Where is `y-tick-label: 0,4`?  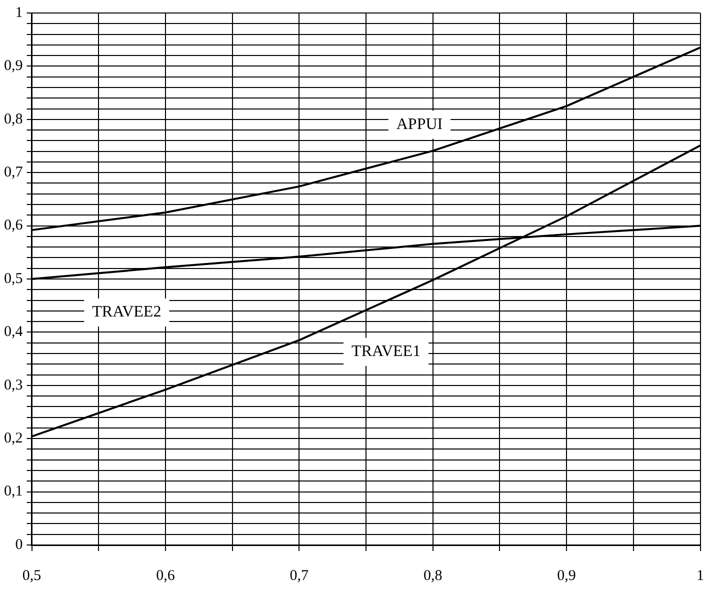
y-tick-label: 0,4 is located at coordinates (14, 332).